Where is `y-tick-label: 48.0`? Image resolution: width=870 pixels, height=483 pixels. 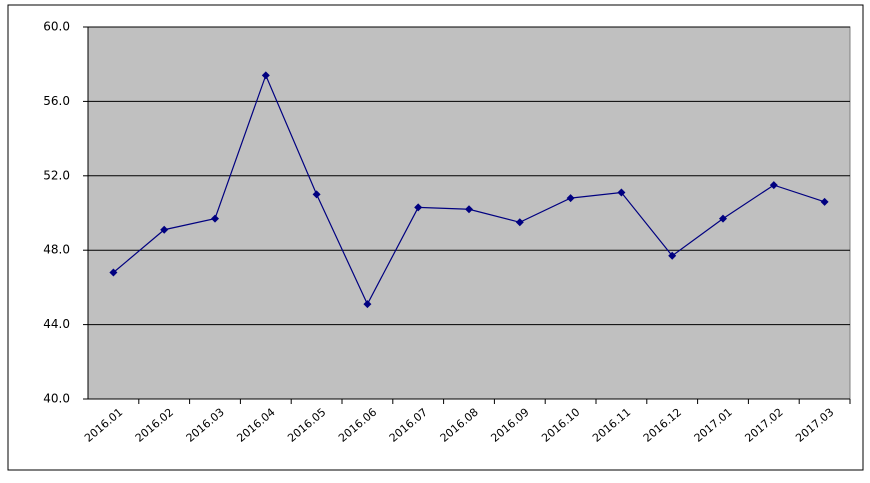 y-tick-label: 48.0 is located at coordinates (56, 250).